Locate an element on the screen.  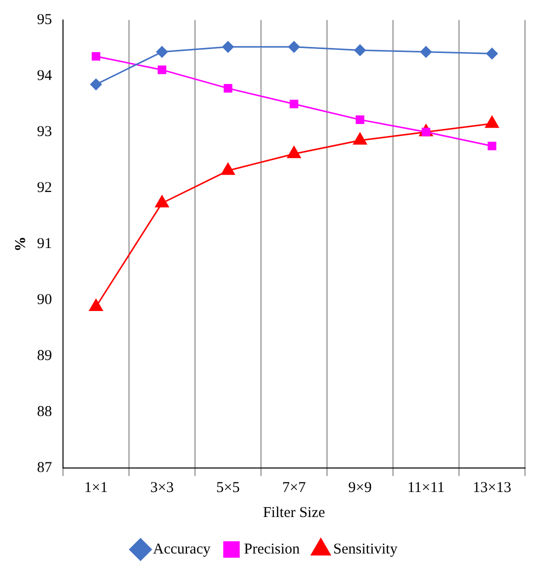
legend-label: Accuracy is located at coordinates (182, 549).